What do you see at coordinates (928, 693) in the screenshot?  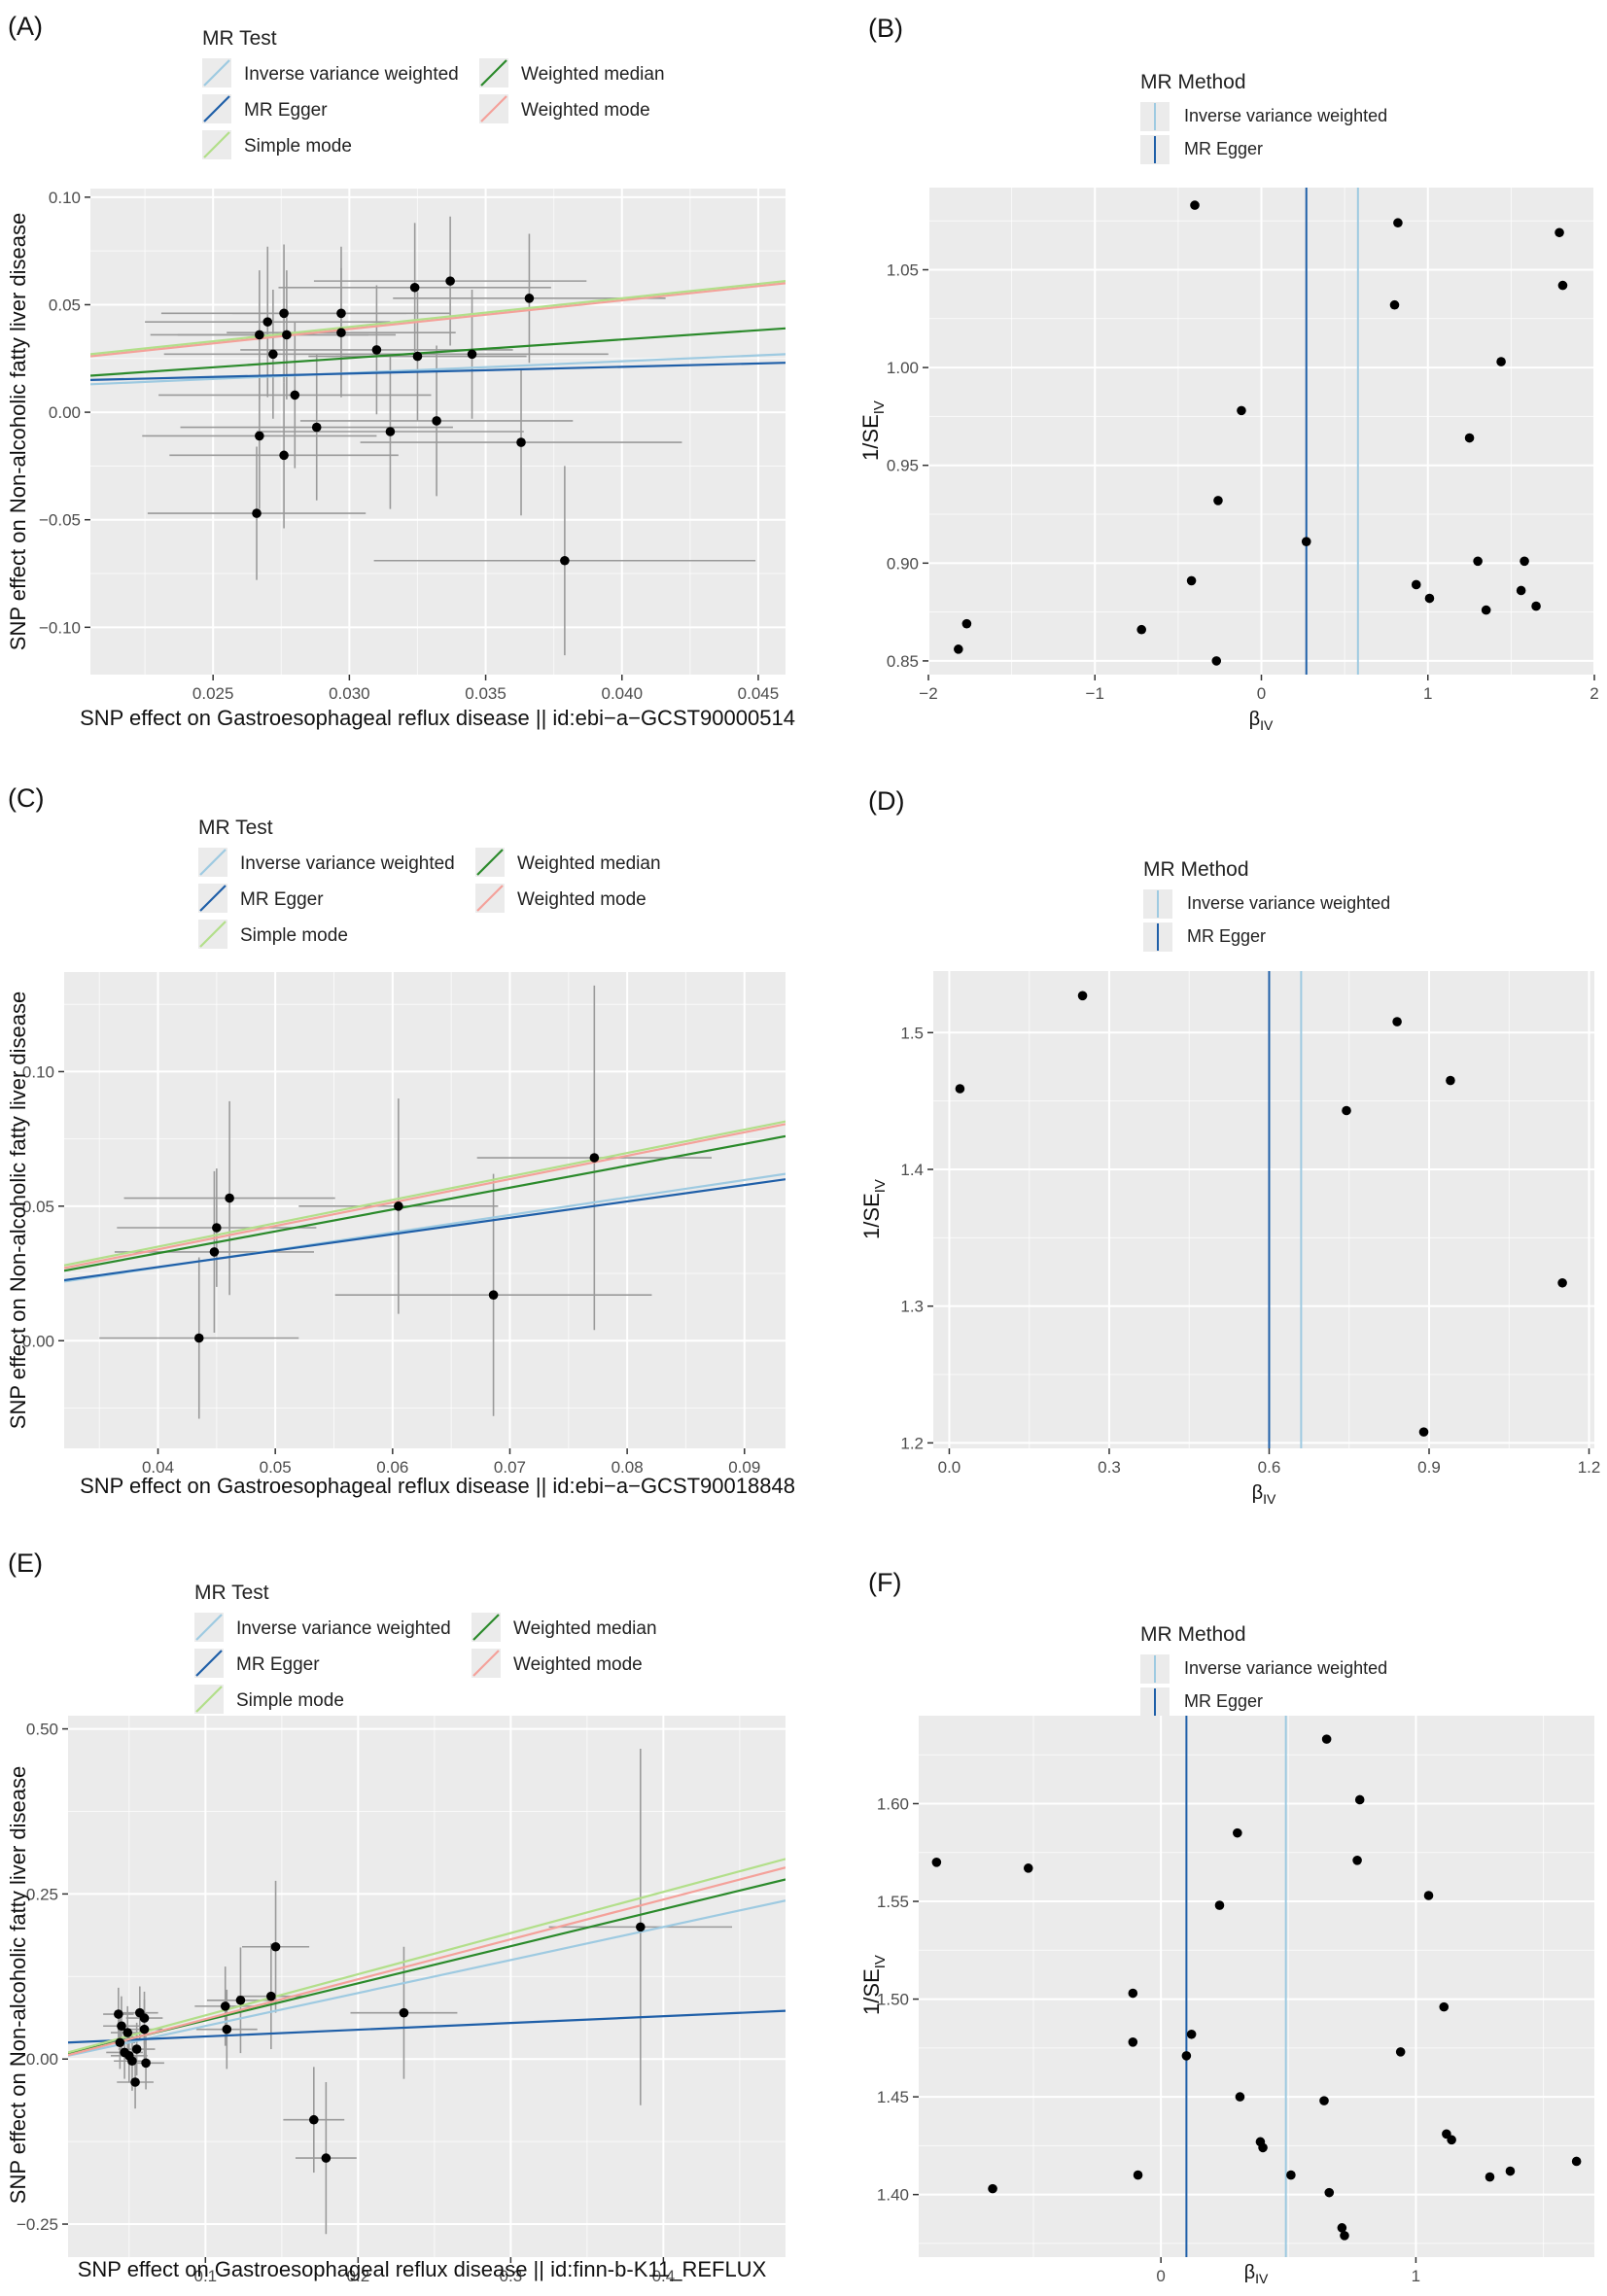 I see `x-tick-label: −2` at bounding box center [928, 693].